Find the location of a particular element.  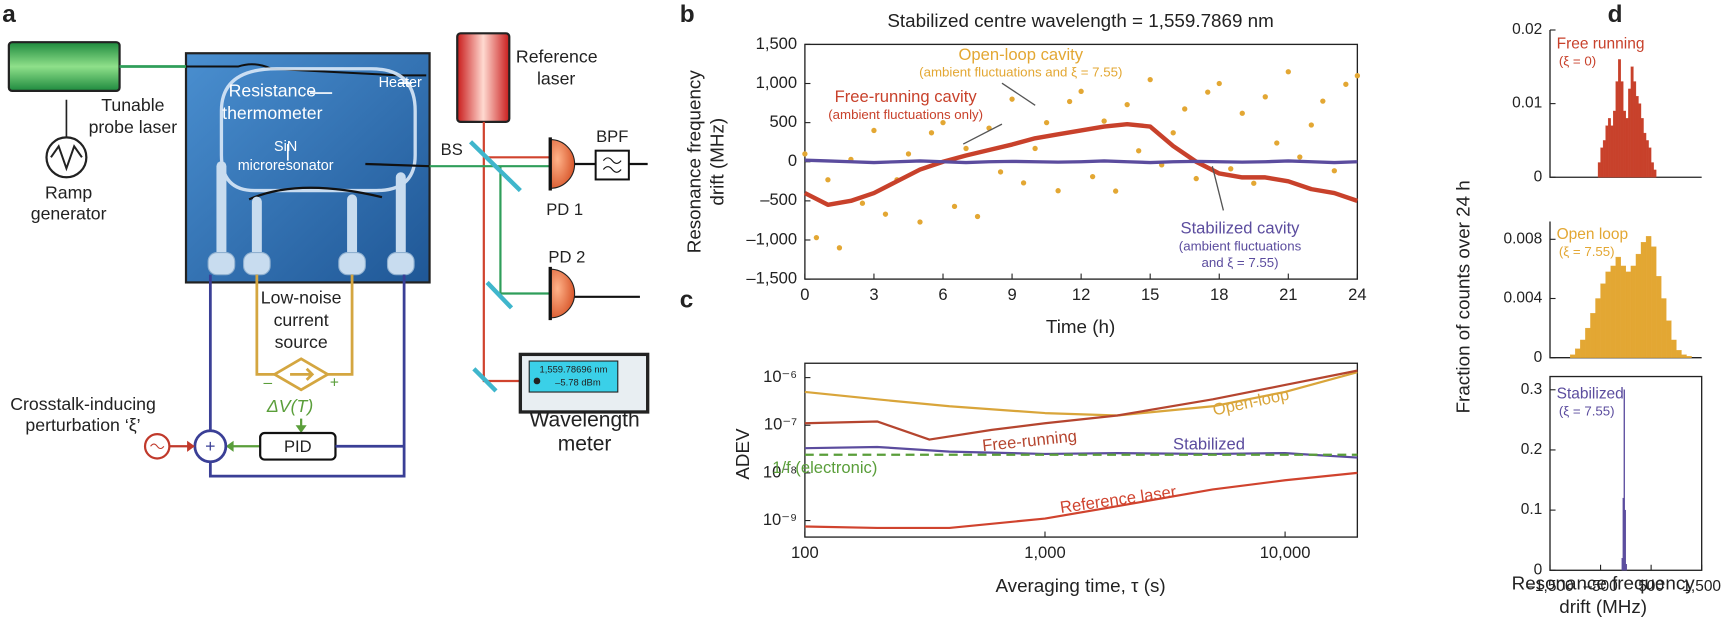

x-tick-label: 100 is located at coordinates (805, 552).